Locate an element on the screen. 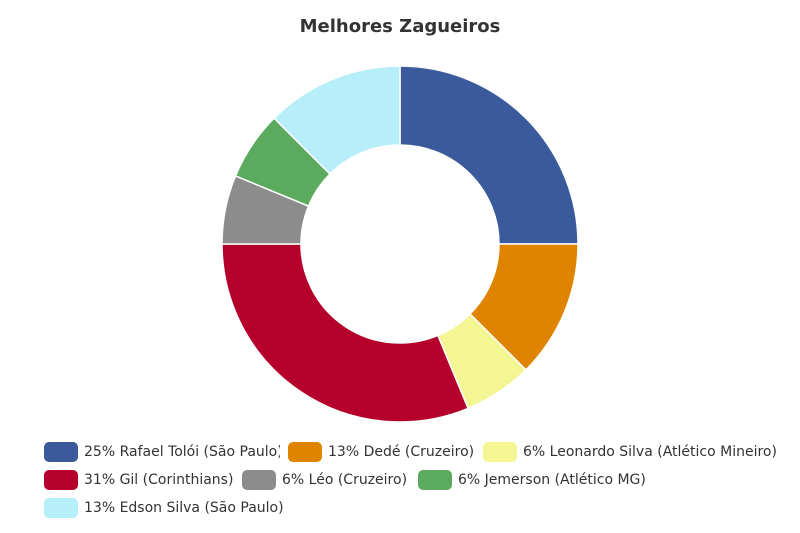 The image size is (800, 533). legend-item: 6% Jemerson (Atlético MG) is located at coordinates (532, 480).